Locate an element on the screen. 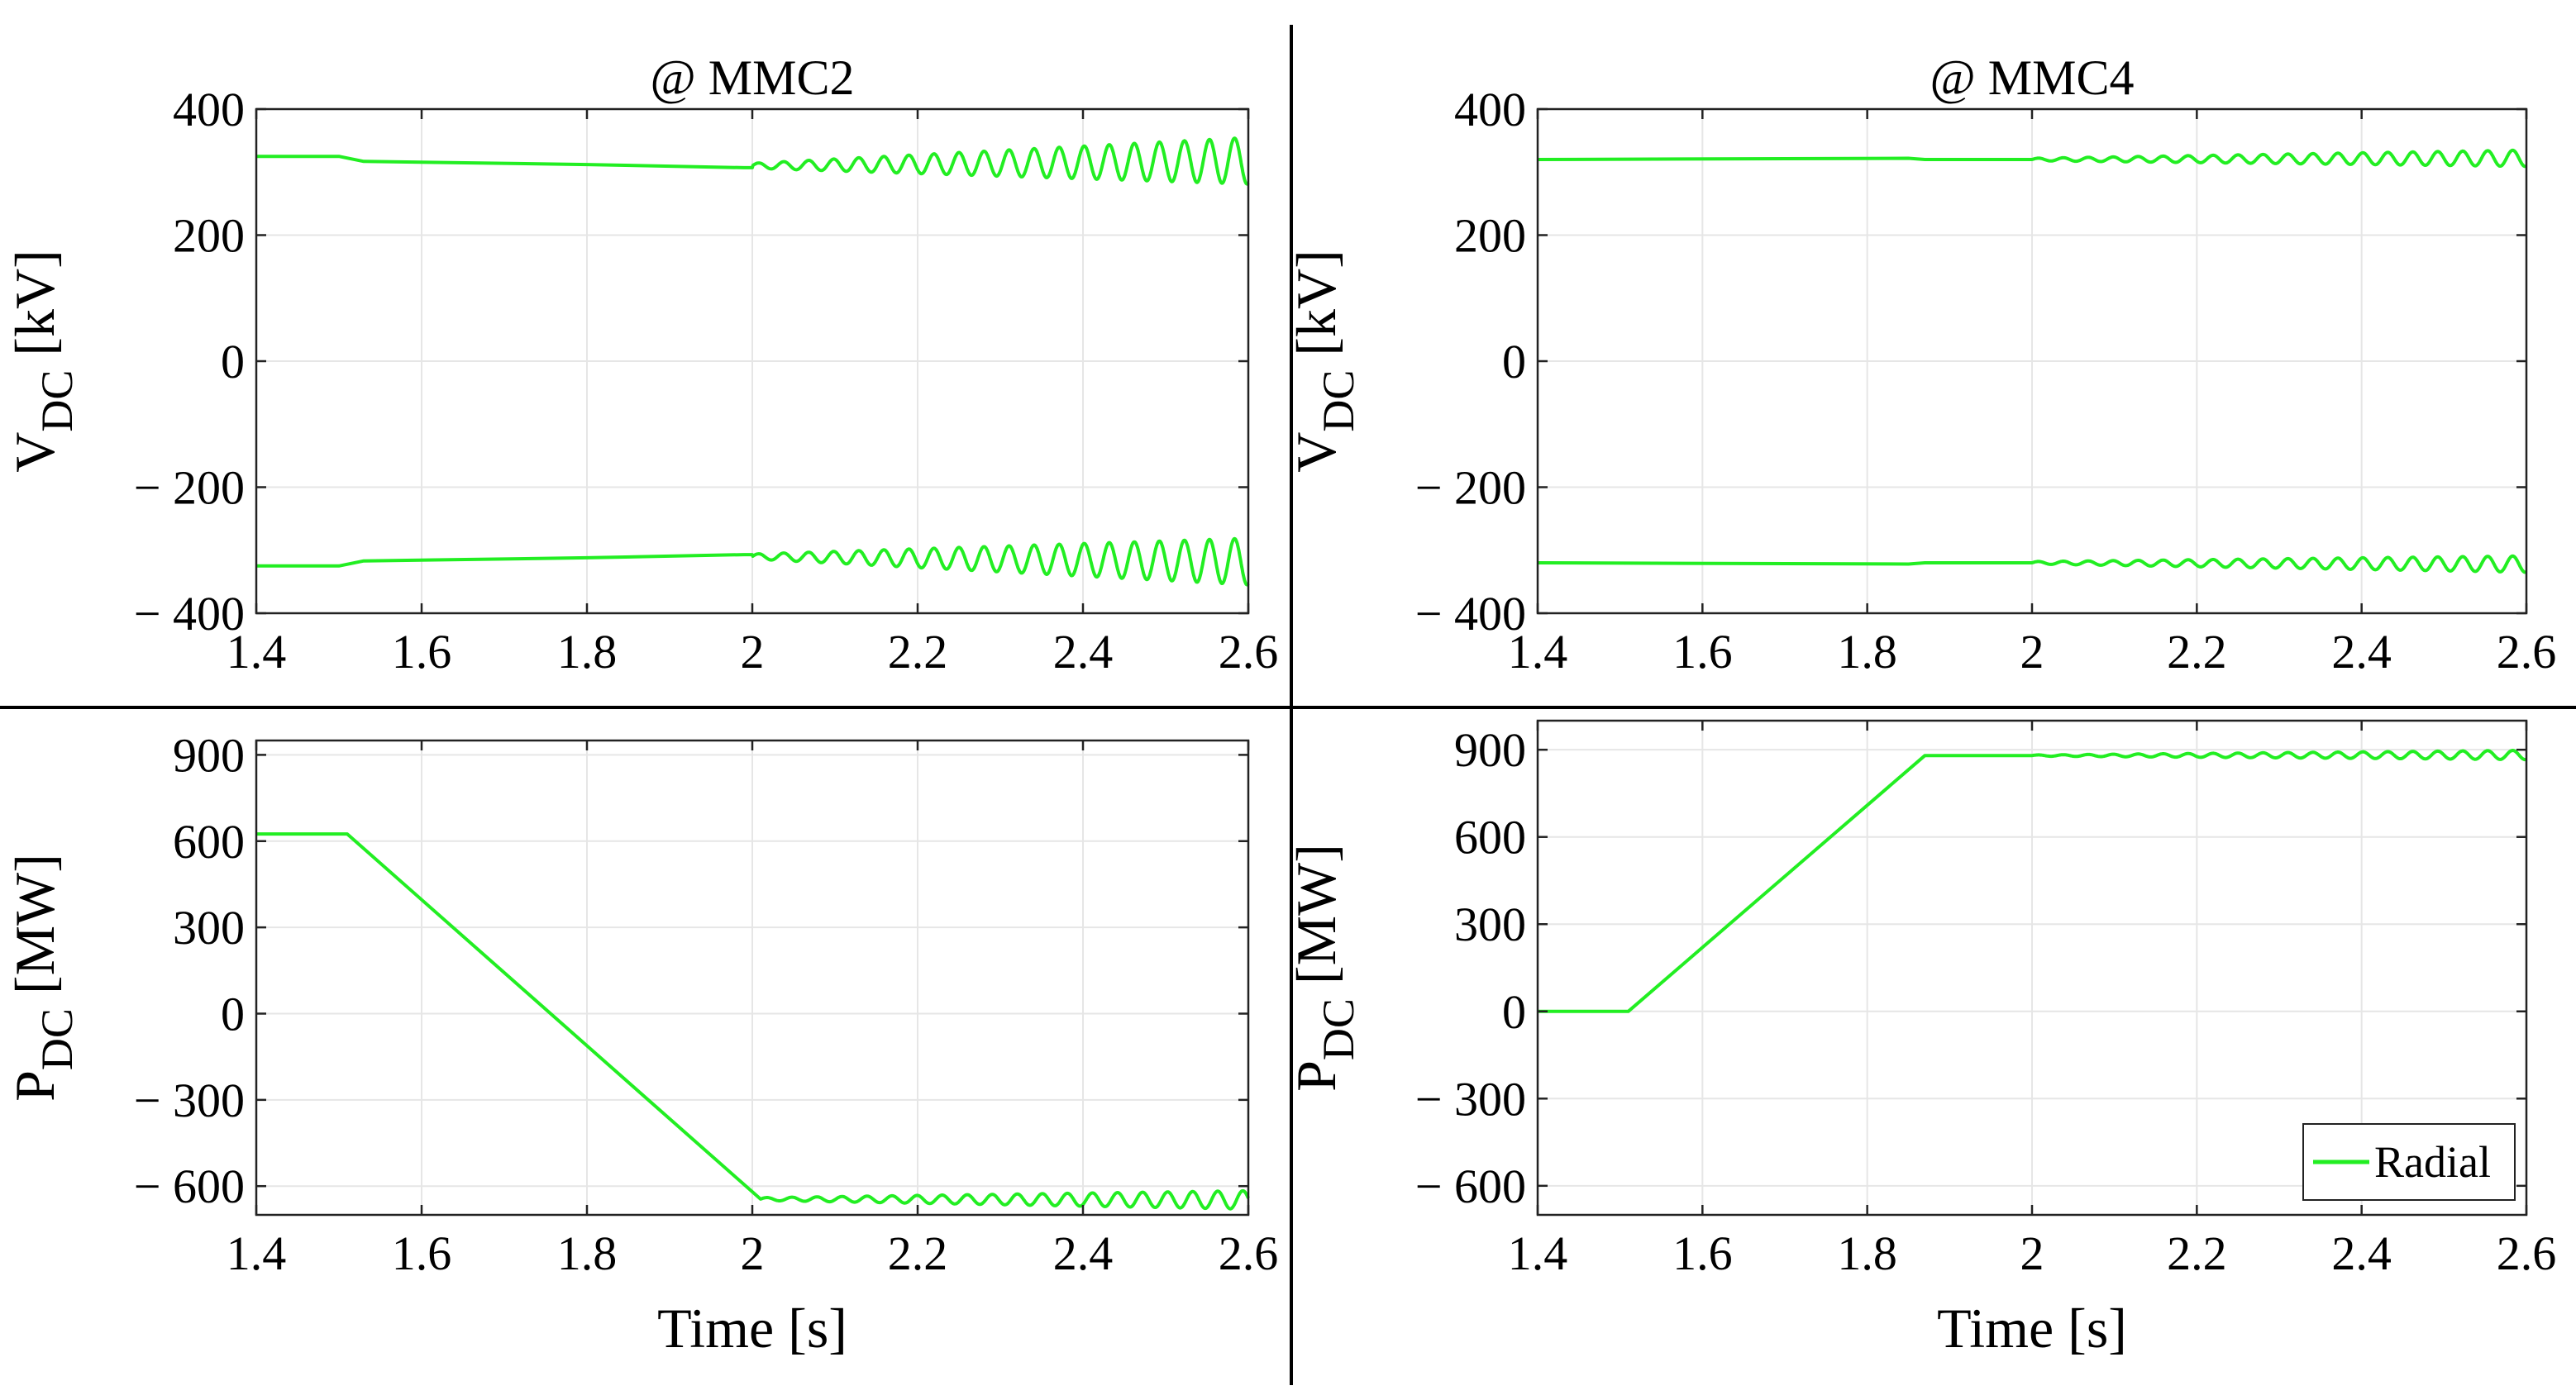 The width and height of the screenshot is (2576, 1400). legend: Radial is located at coordinates (2409, 1162).